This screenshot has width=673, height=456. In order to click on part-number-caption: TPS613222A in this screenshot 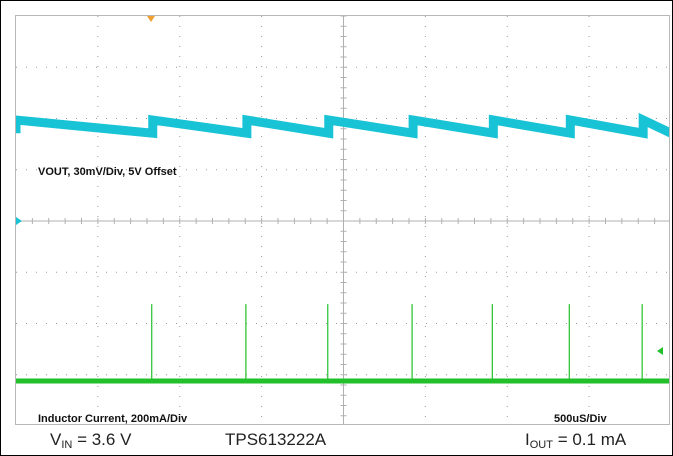, I will do `click(276, 439)`.